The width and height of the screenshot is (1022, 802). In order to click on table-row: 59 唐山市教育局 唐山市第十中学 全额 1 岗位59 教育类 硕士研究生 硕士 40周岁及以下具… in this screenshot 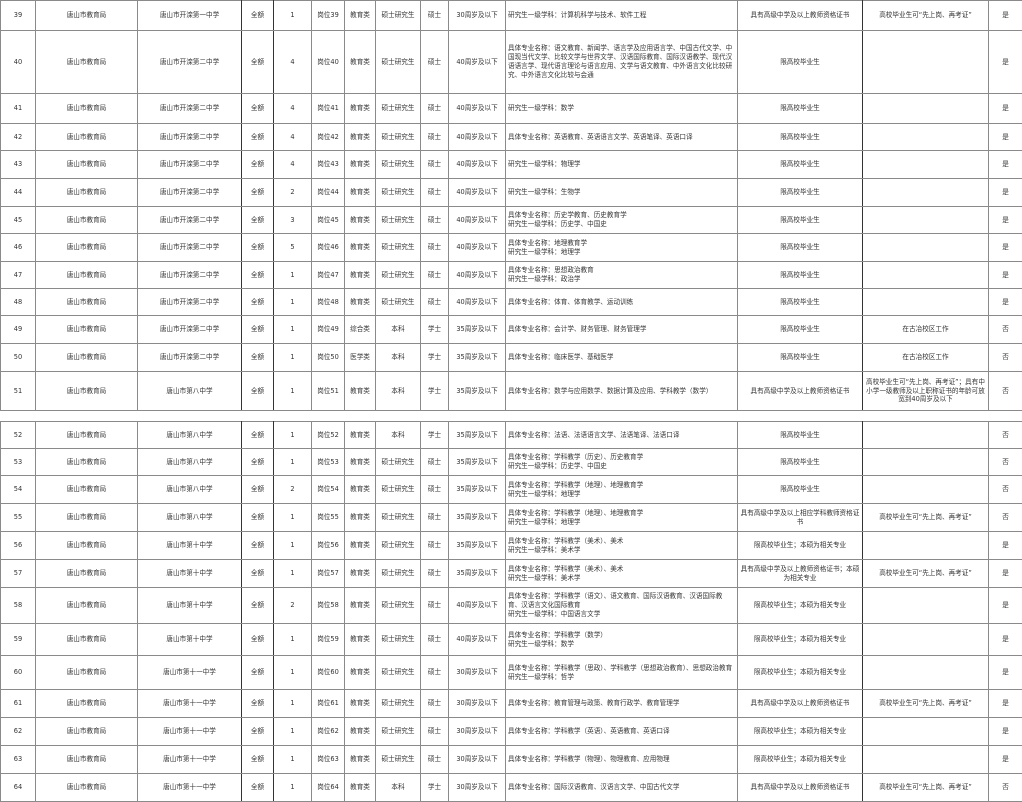, I will do `click(511, 639)`.